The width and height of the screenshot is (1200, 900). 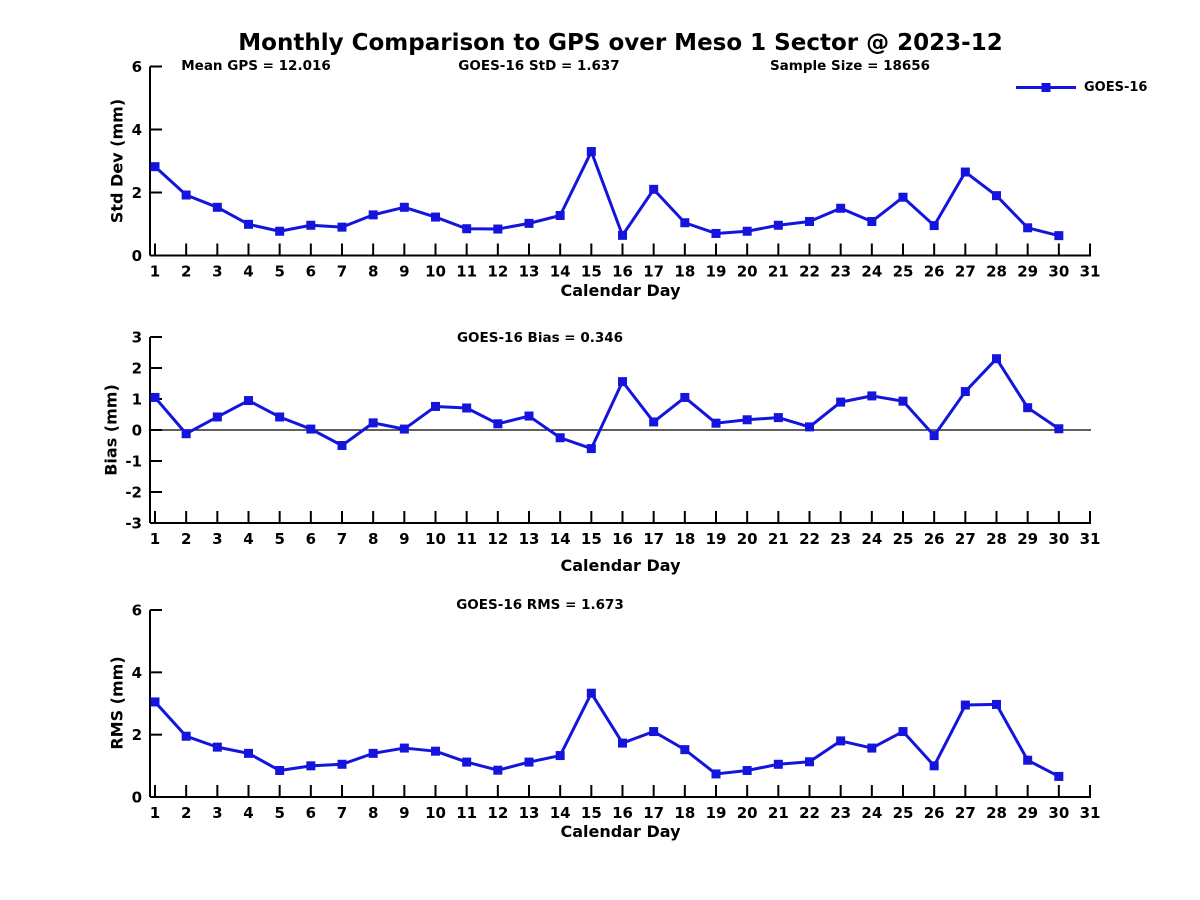 What do you see at coordinates (529, 813) in the screenshot?
I see `x-tick-label: 13` at bounding box center [529, 813].